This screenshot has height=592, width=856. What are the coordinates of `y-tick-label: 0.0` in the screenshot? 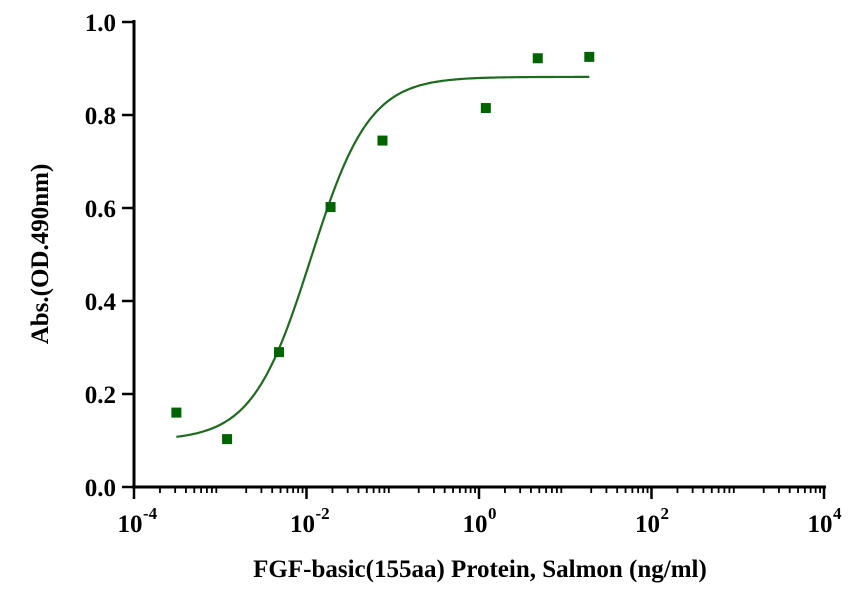 It's located at (100, 488).